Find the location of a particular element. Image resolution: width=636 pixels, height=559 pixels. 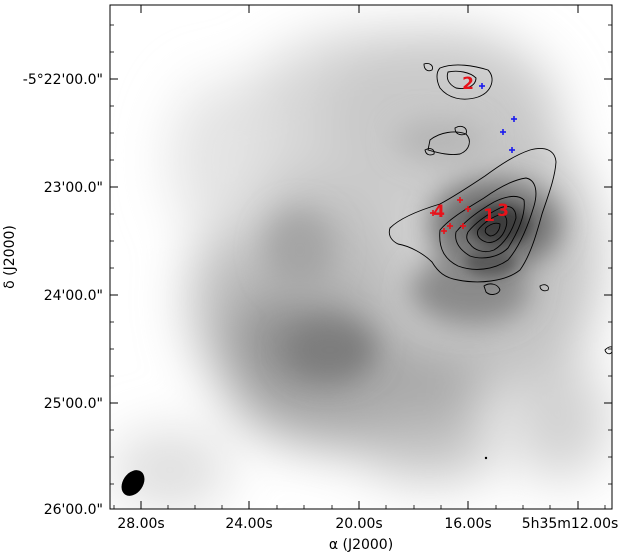

blue-source-markers is located at coordinates (498, 118).